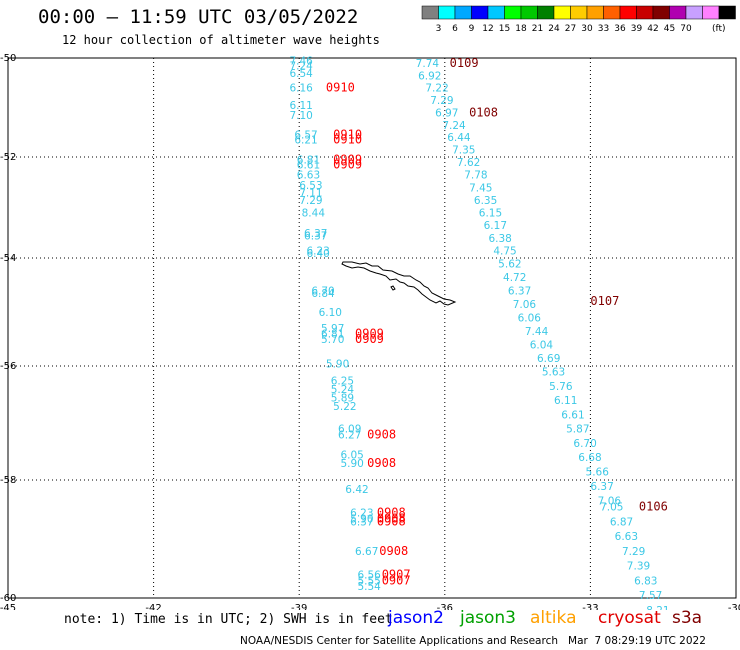 The height and width of the screenshot is (650, 740). What do you see at coordinates (342, 398) in the screenshot?
I see `wave-height-label: 5.89` at bounding box center [342, 398].